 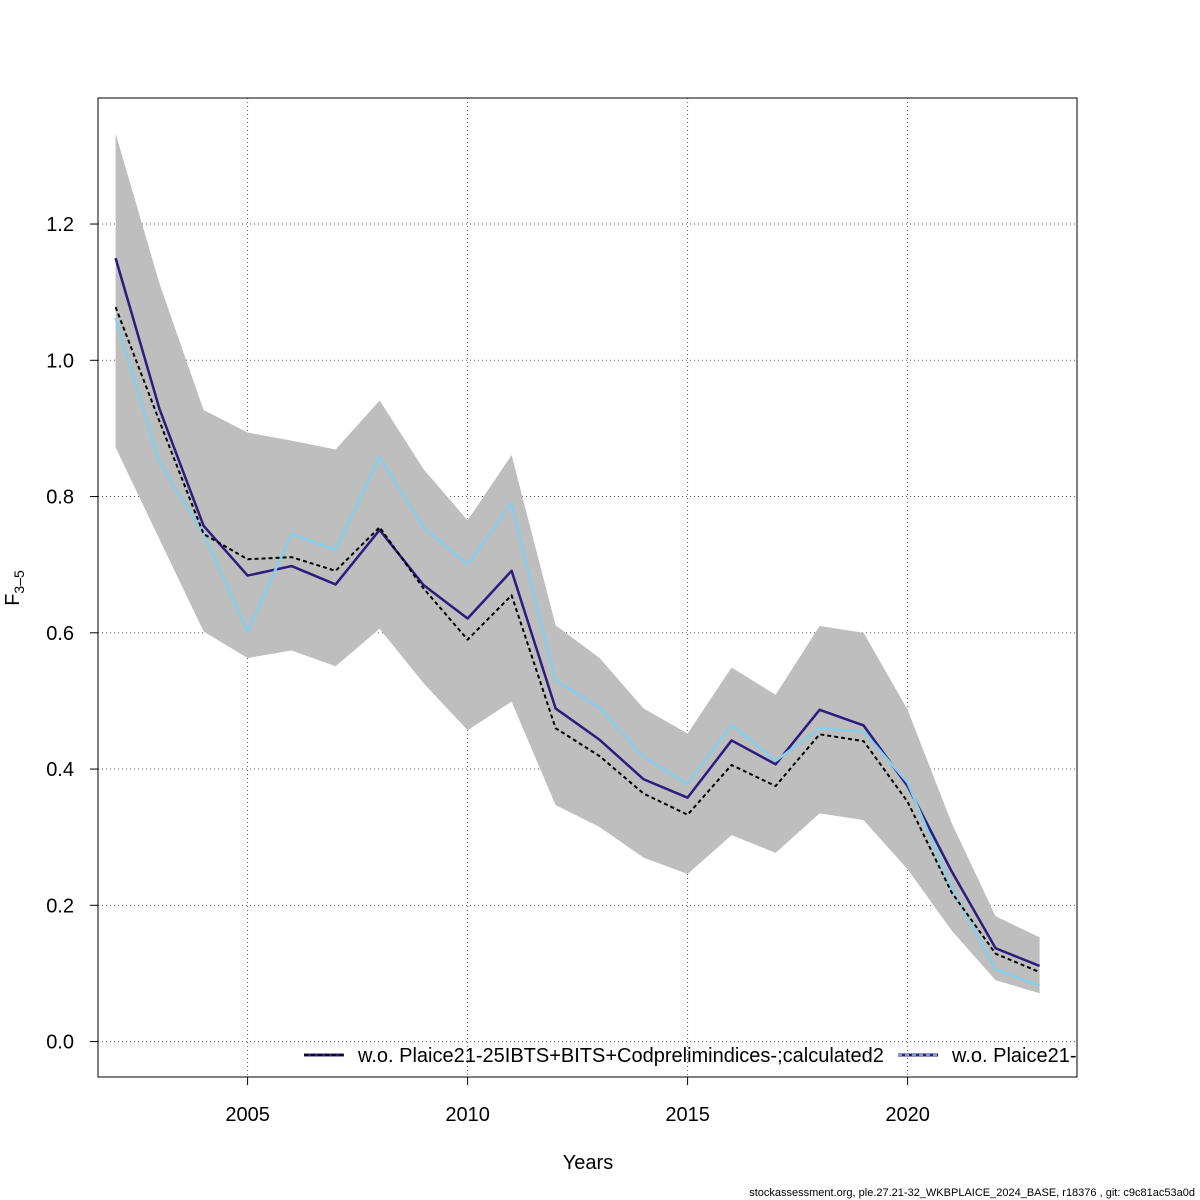 What do you see at coordinates (467, 1115) in the screenshot?
I see `x-tick-label-2010: 2010` at bounding box center [467, 1115].